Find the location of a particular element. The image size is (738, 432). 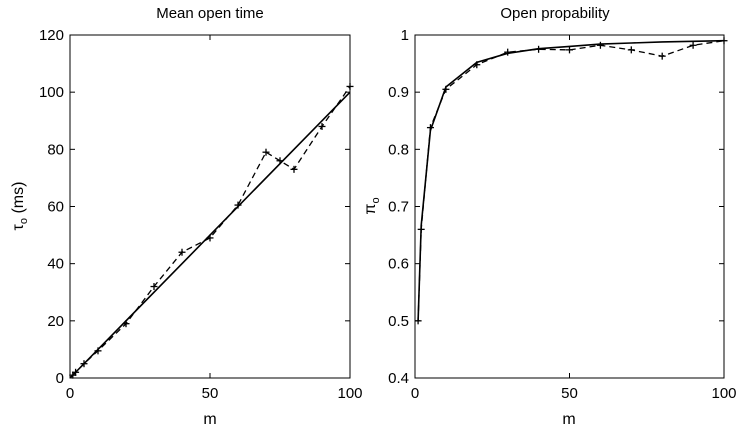

chart-title: Mean open time is located at coordinates (210, 13).